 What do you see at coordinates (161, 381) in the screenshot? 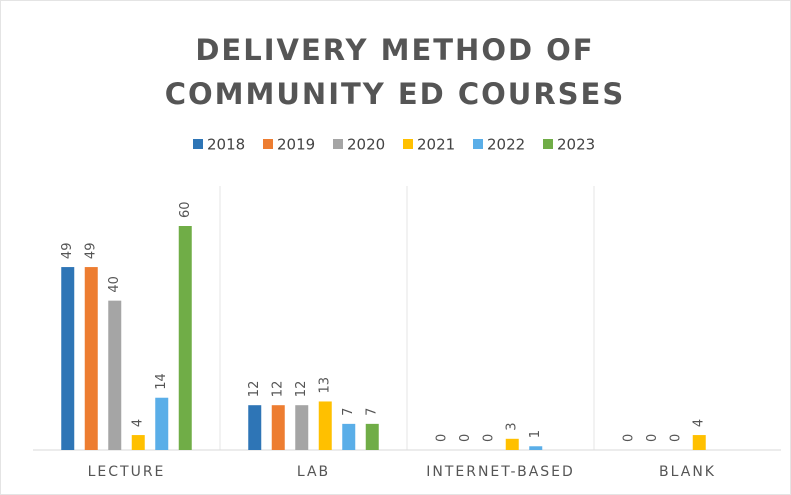
I see `data-label: 14` at bounding box center [161, 381].